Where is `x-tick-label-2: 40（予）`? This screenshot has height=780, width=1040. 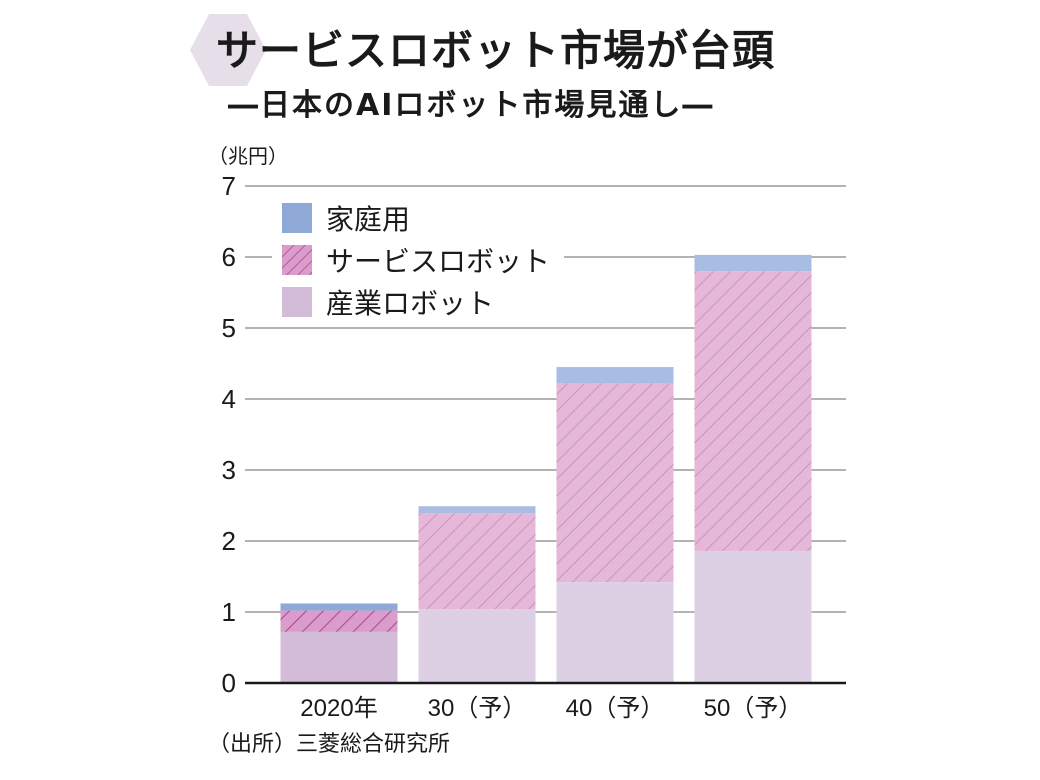
x-tick-label-2: 40（予） is located at coordinates (615, 708).